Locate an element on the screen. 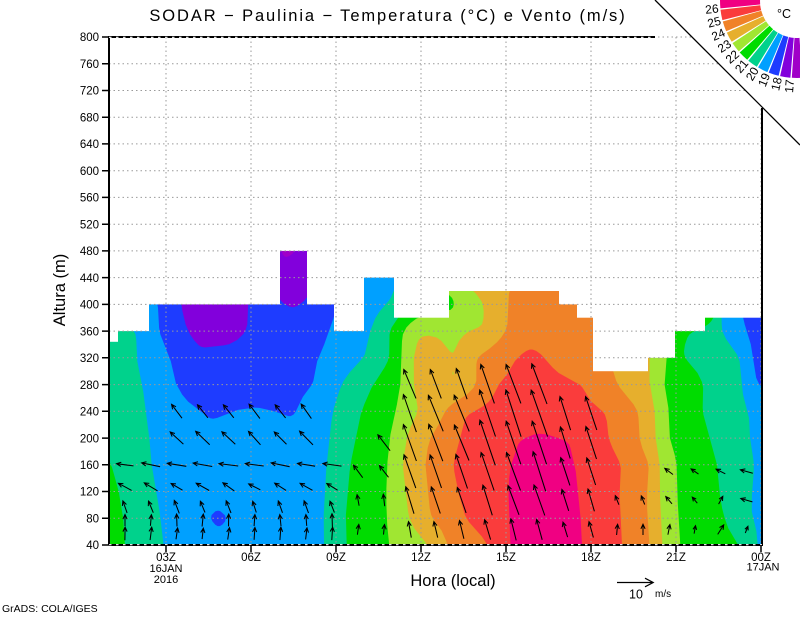 This screenshot has height=618, width=800. svg-text: 640 is located at coordinates (89, 145).